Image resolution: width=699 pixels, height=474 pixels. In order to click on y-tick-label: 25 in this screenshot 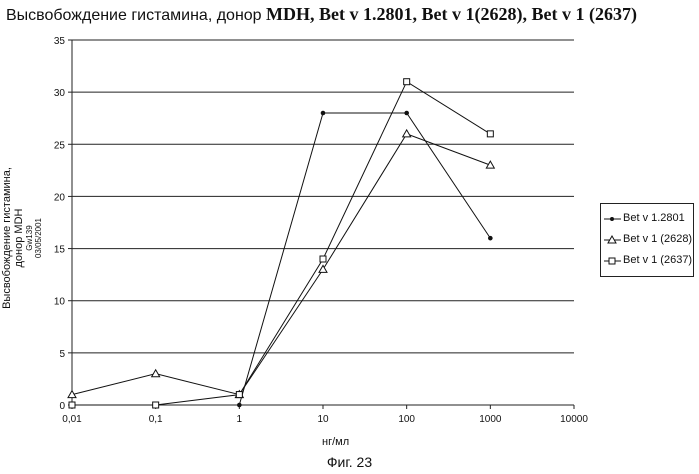, I will do `click(60, 145)`.